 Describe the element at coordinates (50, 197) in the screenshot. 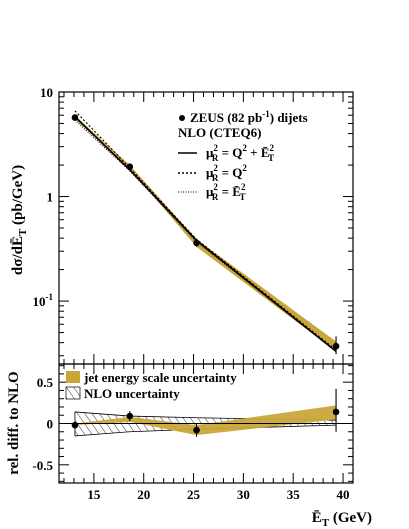

I see `top-y-tick-label: 1` at that location.